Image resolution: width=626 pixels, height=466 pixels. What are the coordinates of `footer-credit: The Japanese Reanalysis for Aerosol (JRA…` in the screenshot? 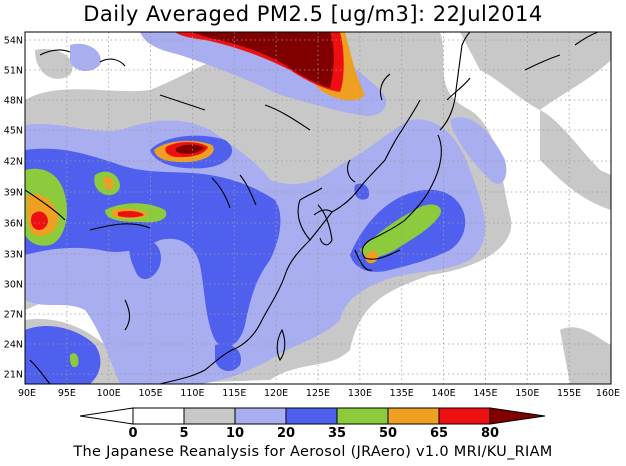 It's located at (313, 452).